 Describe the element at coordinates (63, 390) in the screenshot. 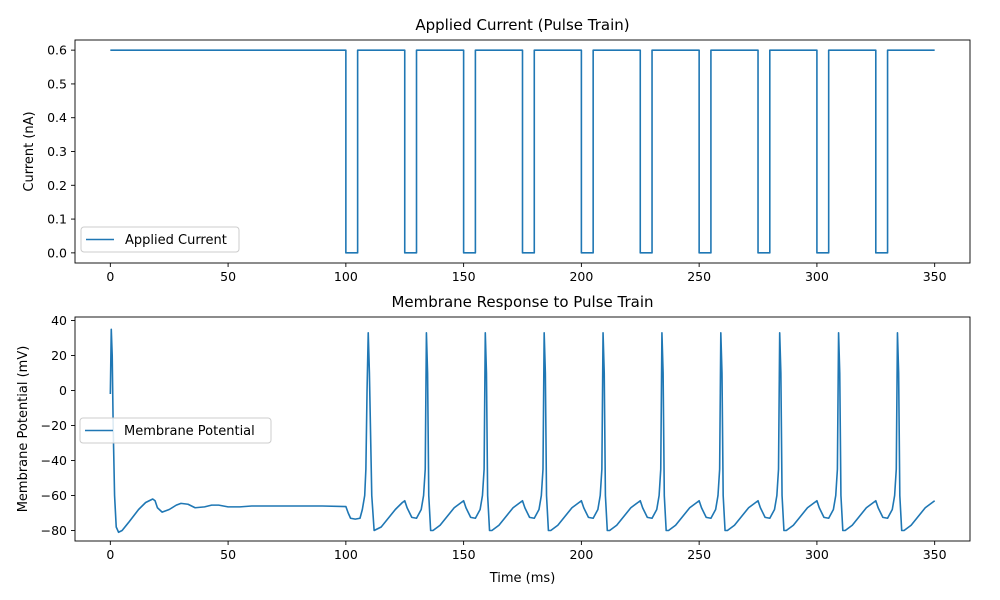

I see `membrane-y-tick-label: 0` at that location.